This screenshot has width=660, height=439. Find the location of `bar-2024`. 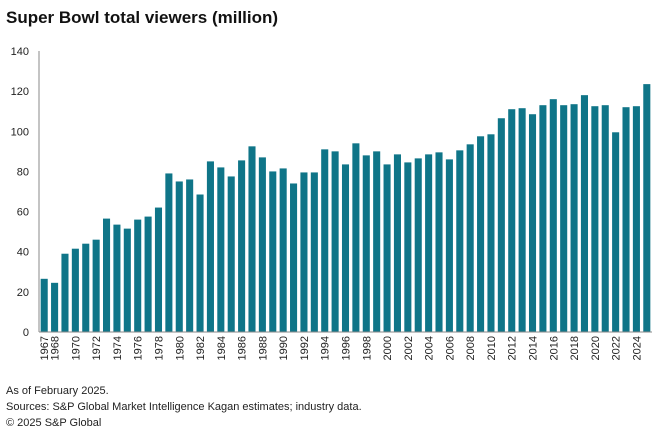

bar-2024 is located at coordinates (636, 219).